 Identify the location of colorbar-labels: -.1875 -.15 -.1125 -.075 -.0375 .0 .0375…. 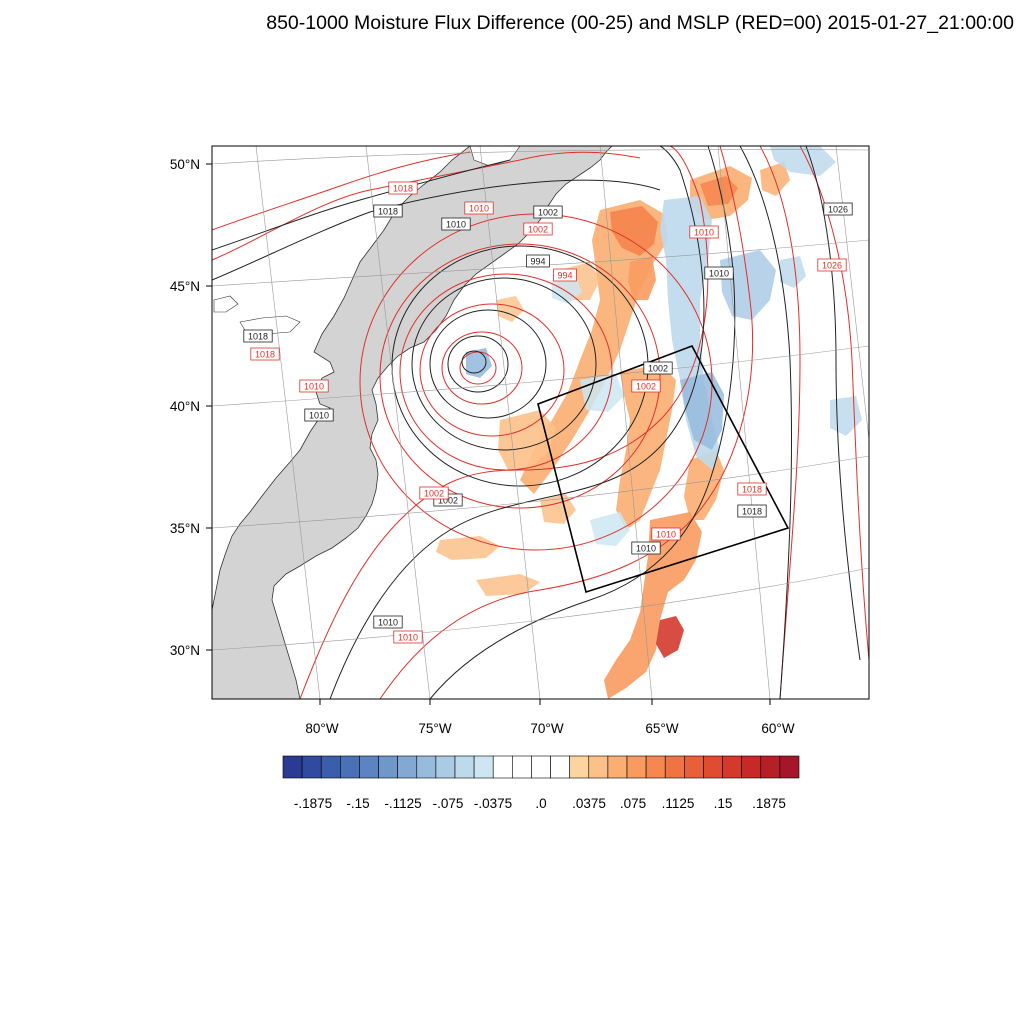
(540, 803).